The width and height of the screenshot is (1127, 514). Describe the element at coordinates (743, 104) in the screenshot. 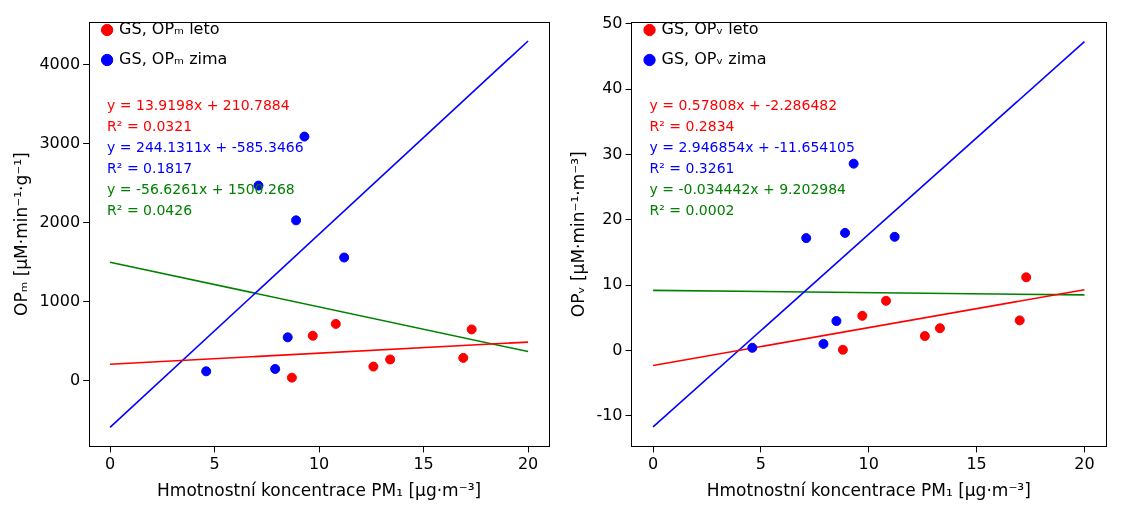

I see `annotation: y = 0.57808x + -2.286482` at that location.